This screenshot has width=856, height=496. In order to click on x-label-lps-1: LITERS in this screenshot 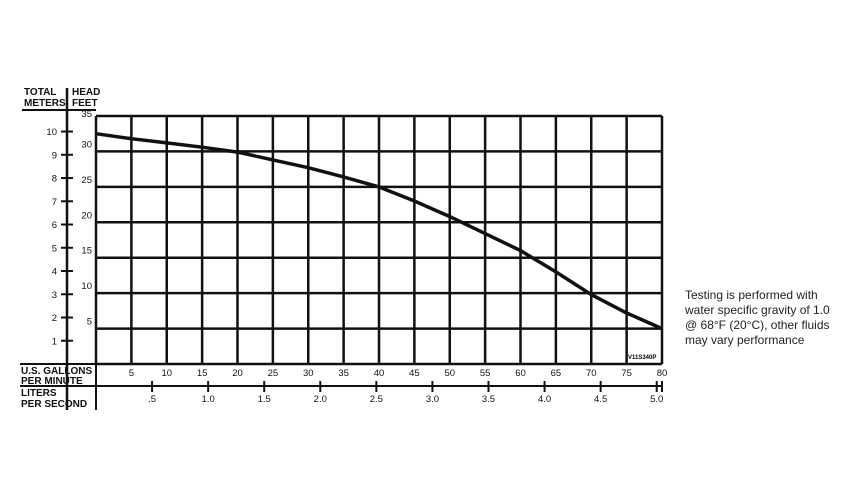, I will do `click(39, 393)`.